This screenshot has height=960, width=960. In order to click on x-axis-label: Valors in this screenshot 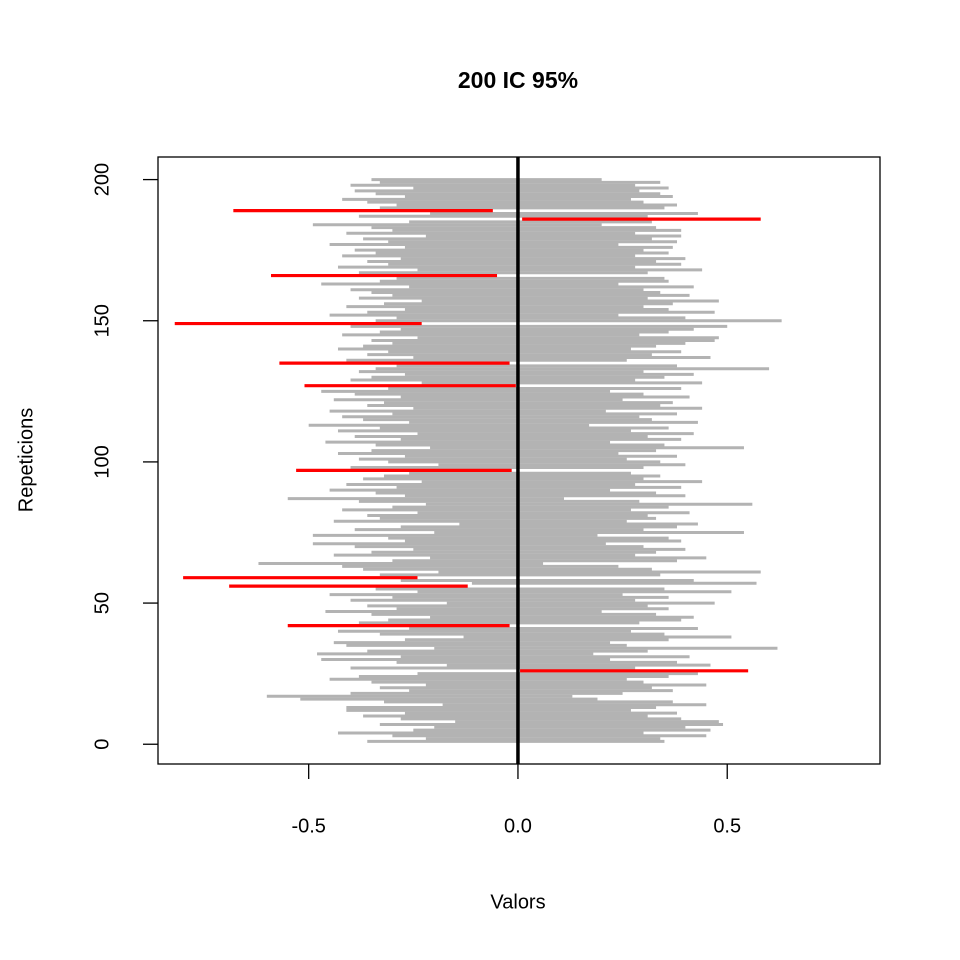, I will do `click(517, 902)`.